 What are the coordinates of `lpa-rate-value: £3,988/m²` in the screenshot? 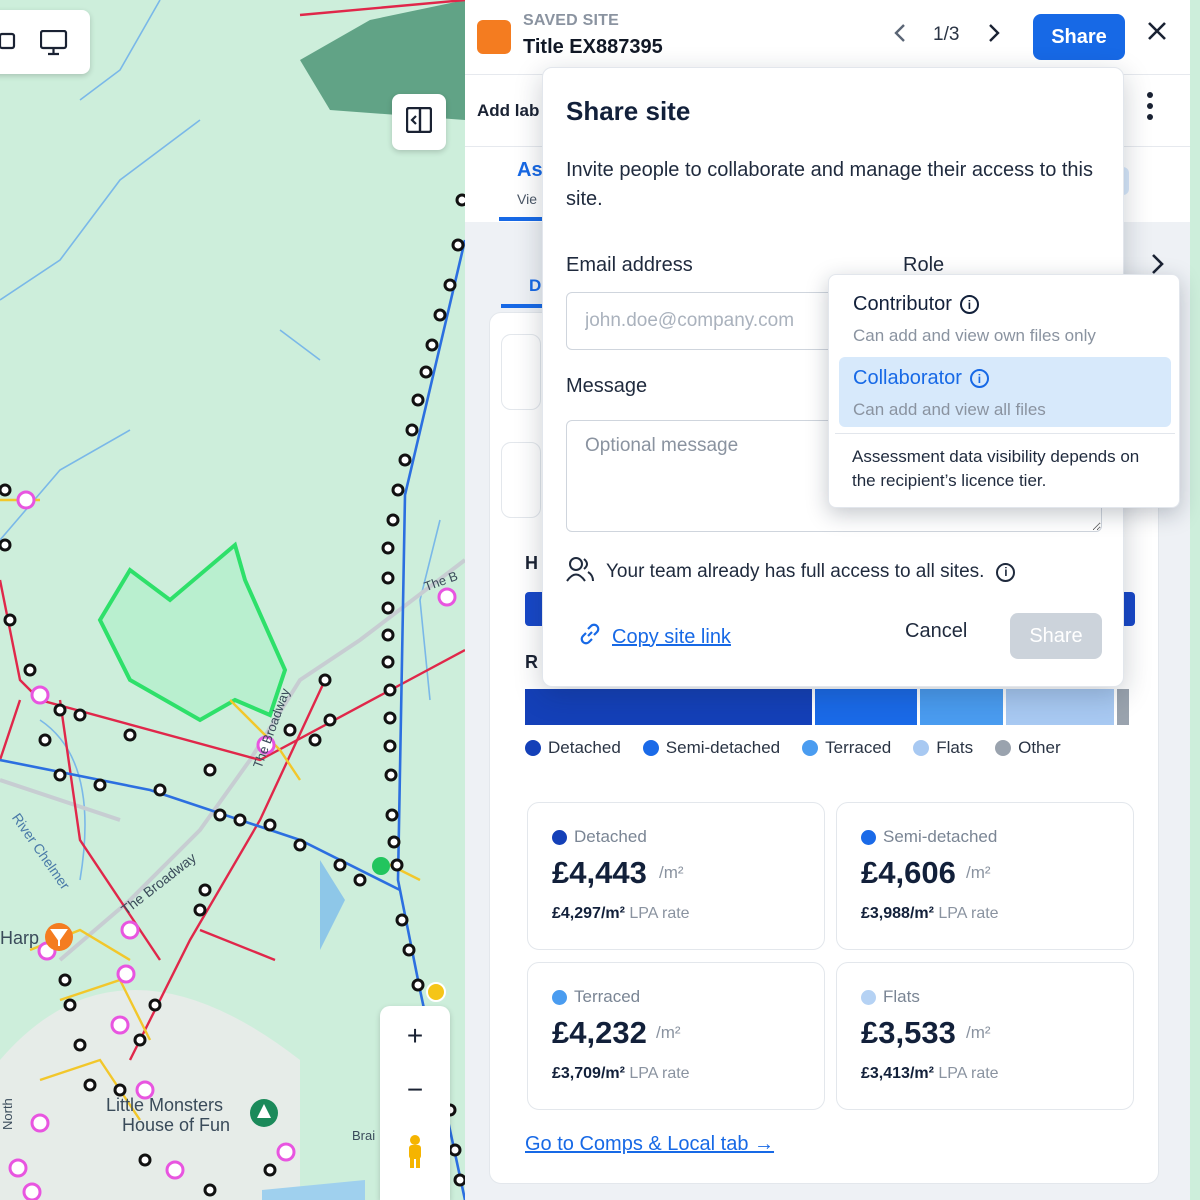 It's located at (897, 913).